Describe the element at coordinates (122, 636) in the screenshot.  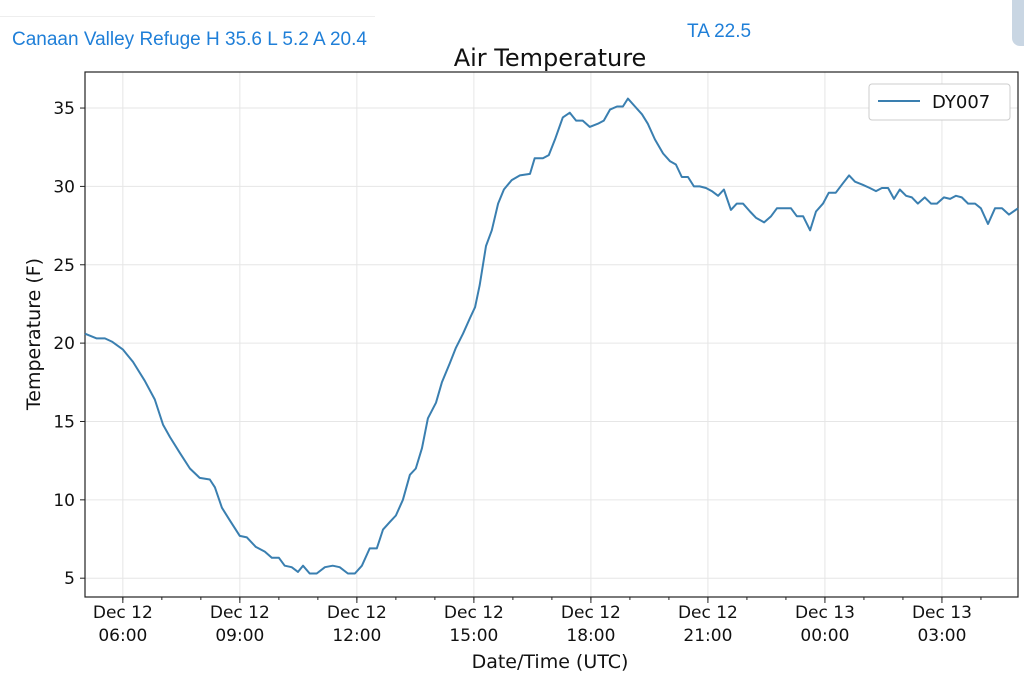
I see `x-tick-label-time: 06:00` at that location.